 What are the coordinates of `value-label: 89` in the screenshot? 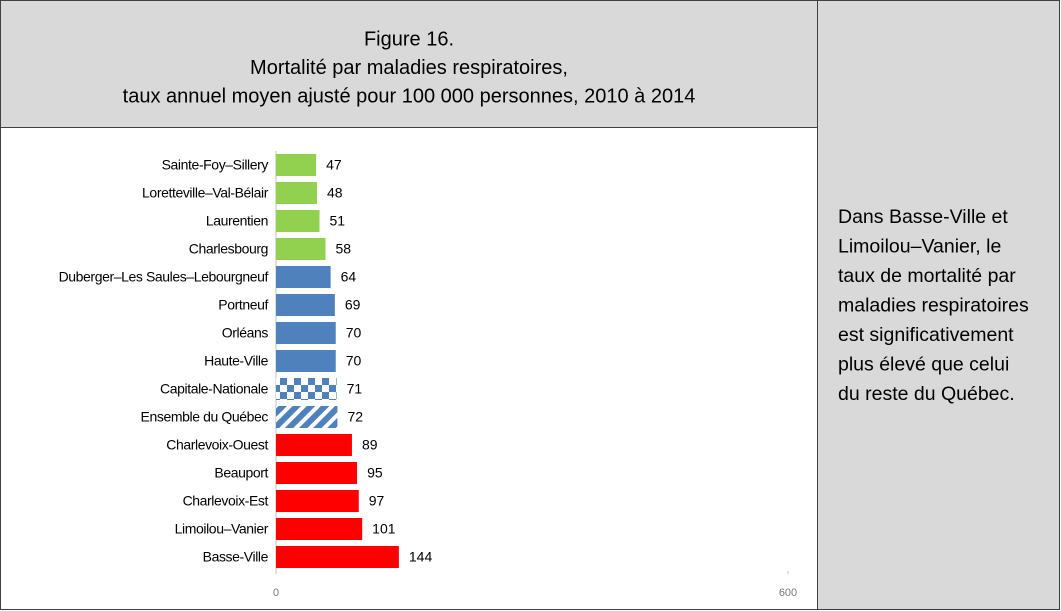 It's located at (370, 445).